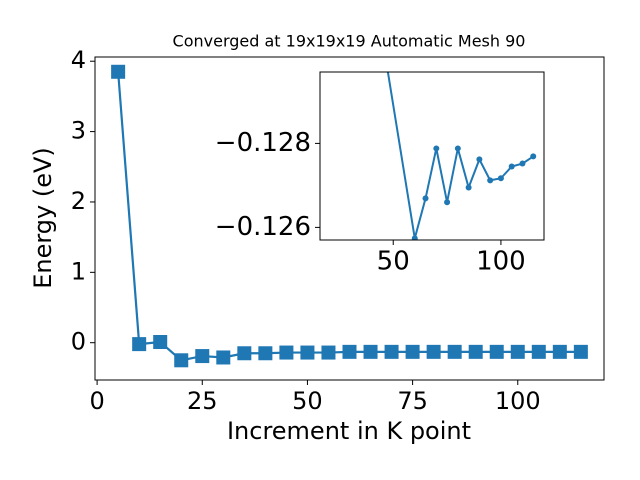  What do you see at coordinates (412, 401) in the screenshot?
I see `x-tick-label: 75` at bounding box center [412, 401].